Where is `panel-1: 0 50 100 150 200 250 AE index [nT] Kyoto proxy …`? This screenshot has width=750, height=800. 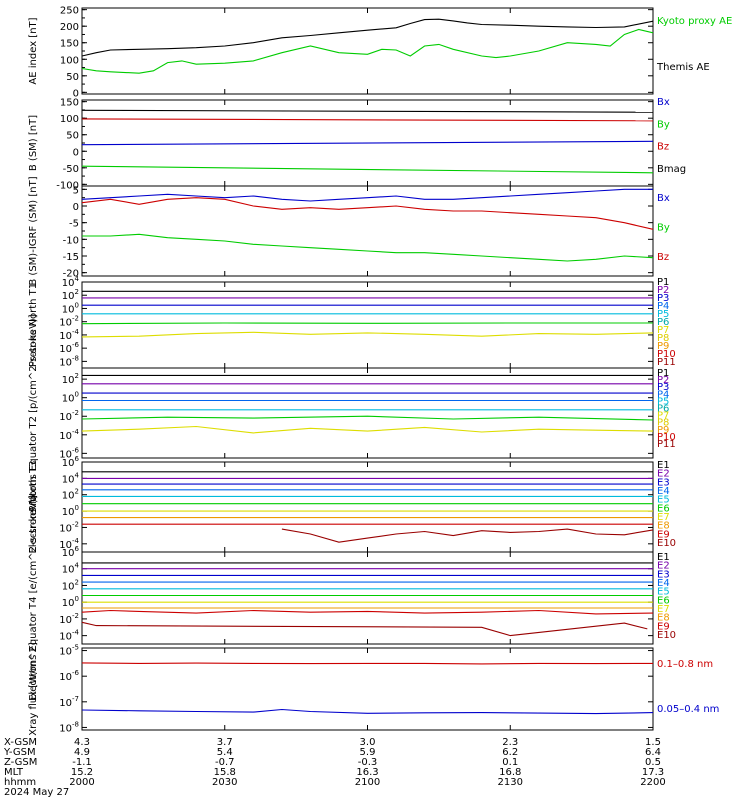 panel-1: 0 50 100 150 200 250 AE index [nT] Kyoto proxy … is located at coordinates (380, 53).